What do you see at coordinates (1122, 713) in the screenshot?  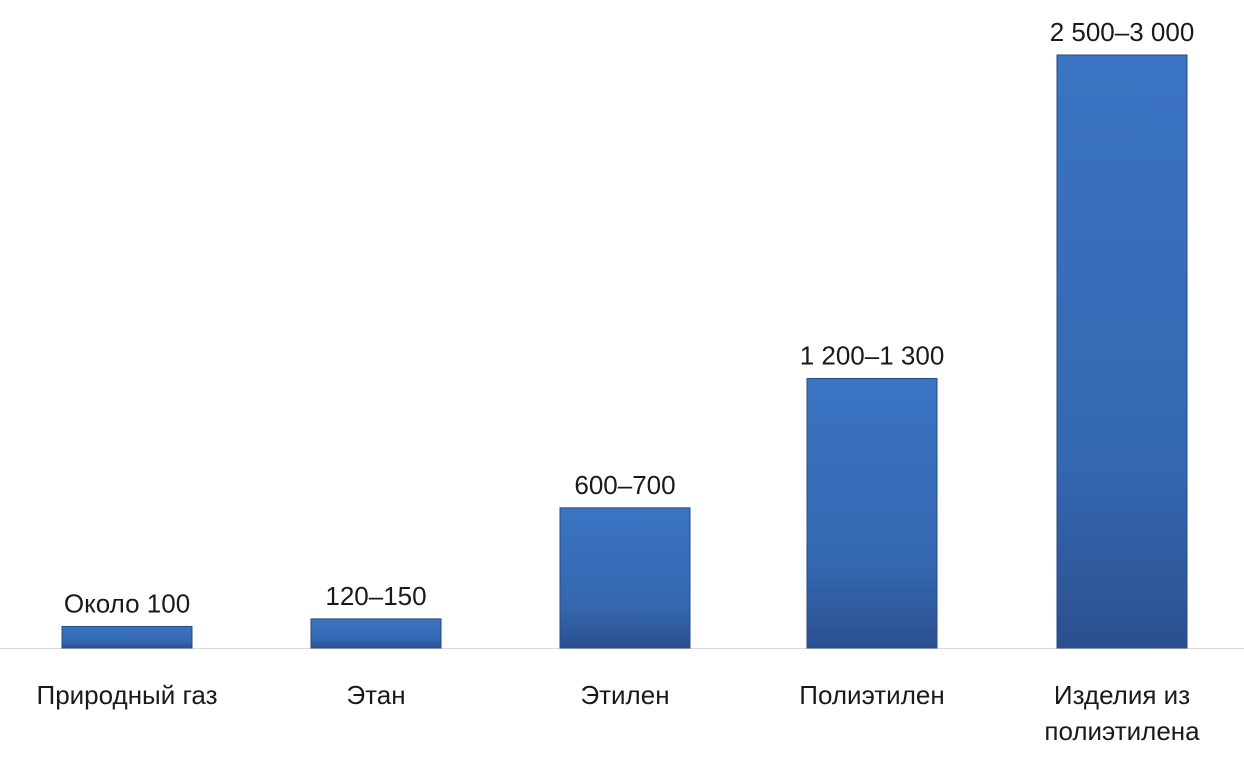 I see `category-label: Изделия из полиэтилена` at bounding box center [1122, 713].